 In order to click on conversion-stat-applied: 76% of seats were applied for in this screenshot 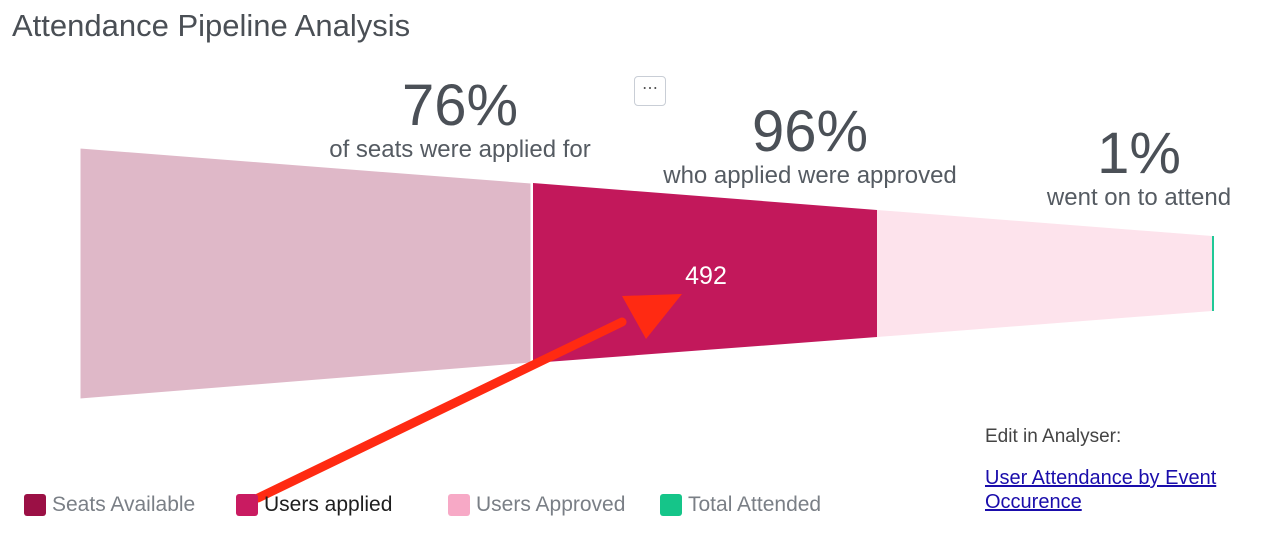, I will do `click(460, 120)`.